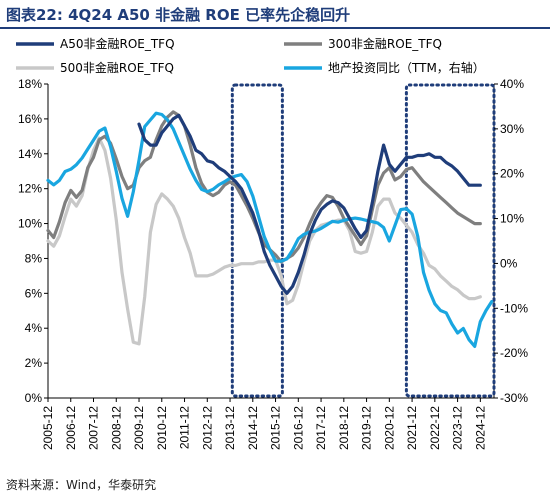 The height and width of the screenshot is (498, 550). What do you see at coordinates (139, 428) in the screenshot?
I see `x-tick-label: 2009-12` at bounding box center [139, 428].